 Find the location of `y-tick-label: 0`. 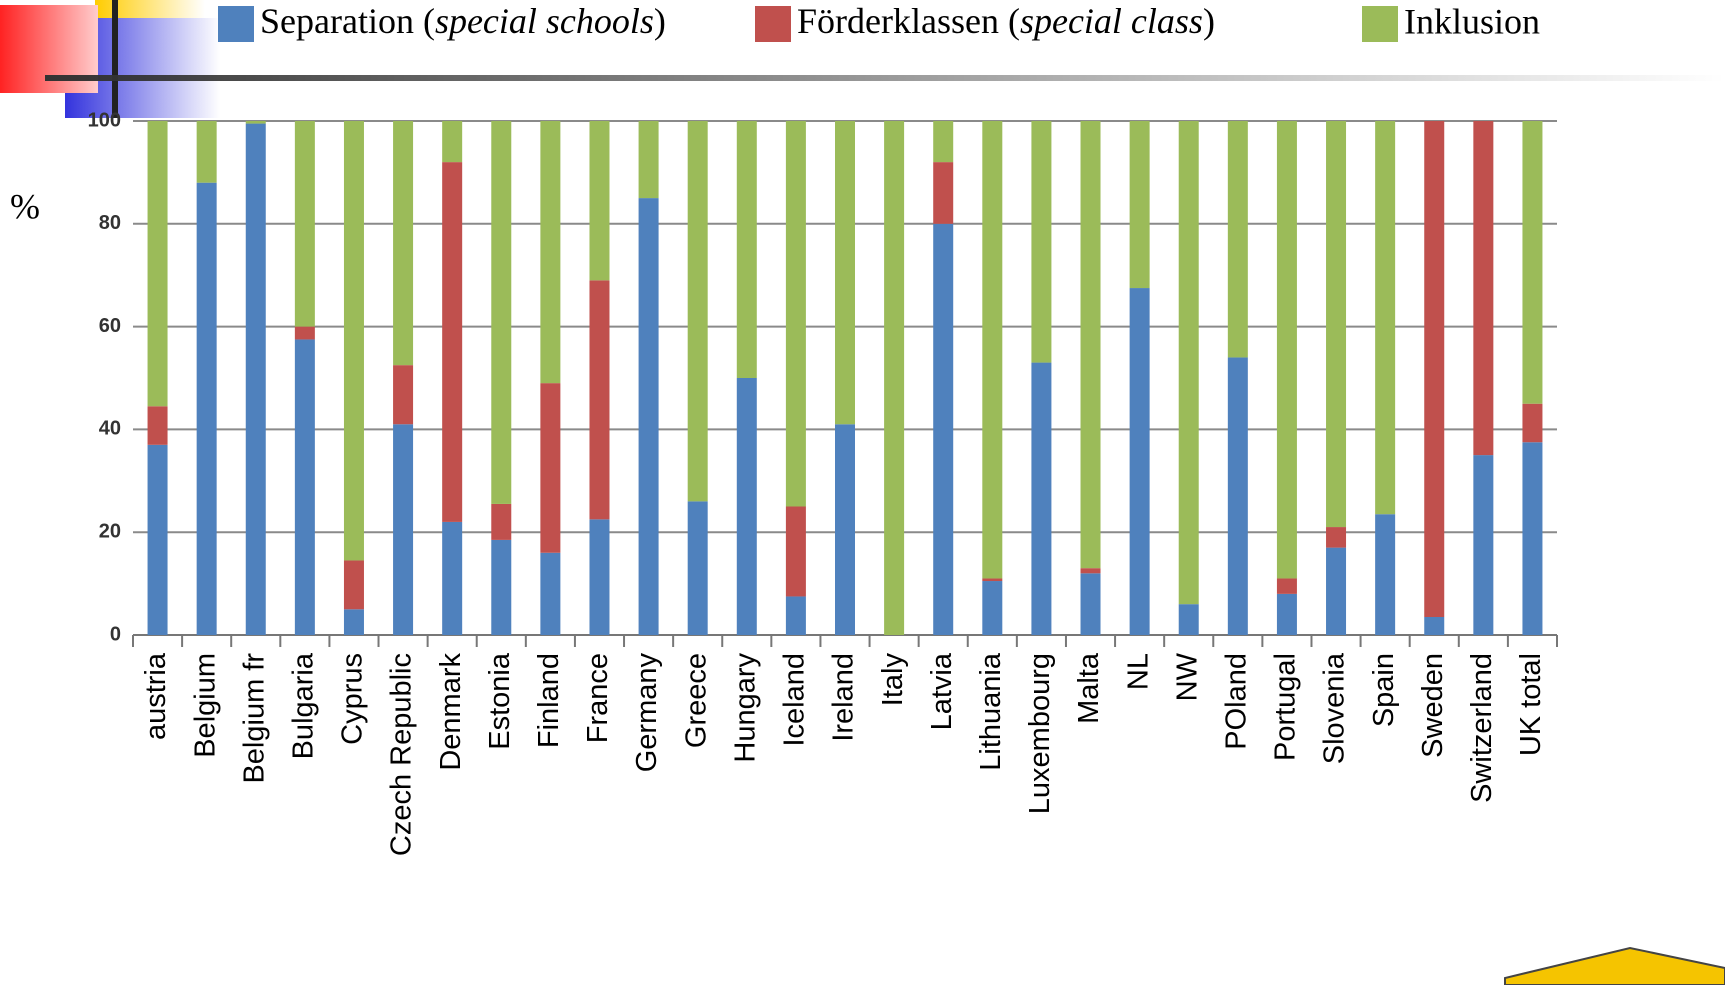

y-tick-label: 0 is located at coordinates (115, 634).